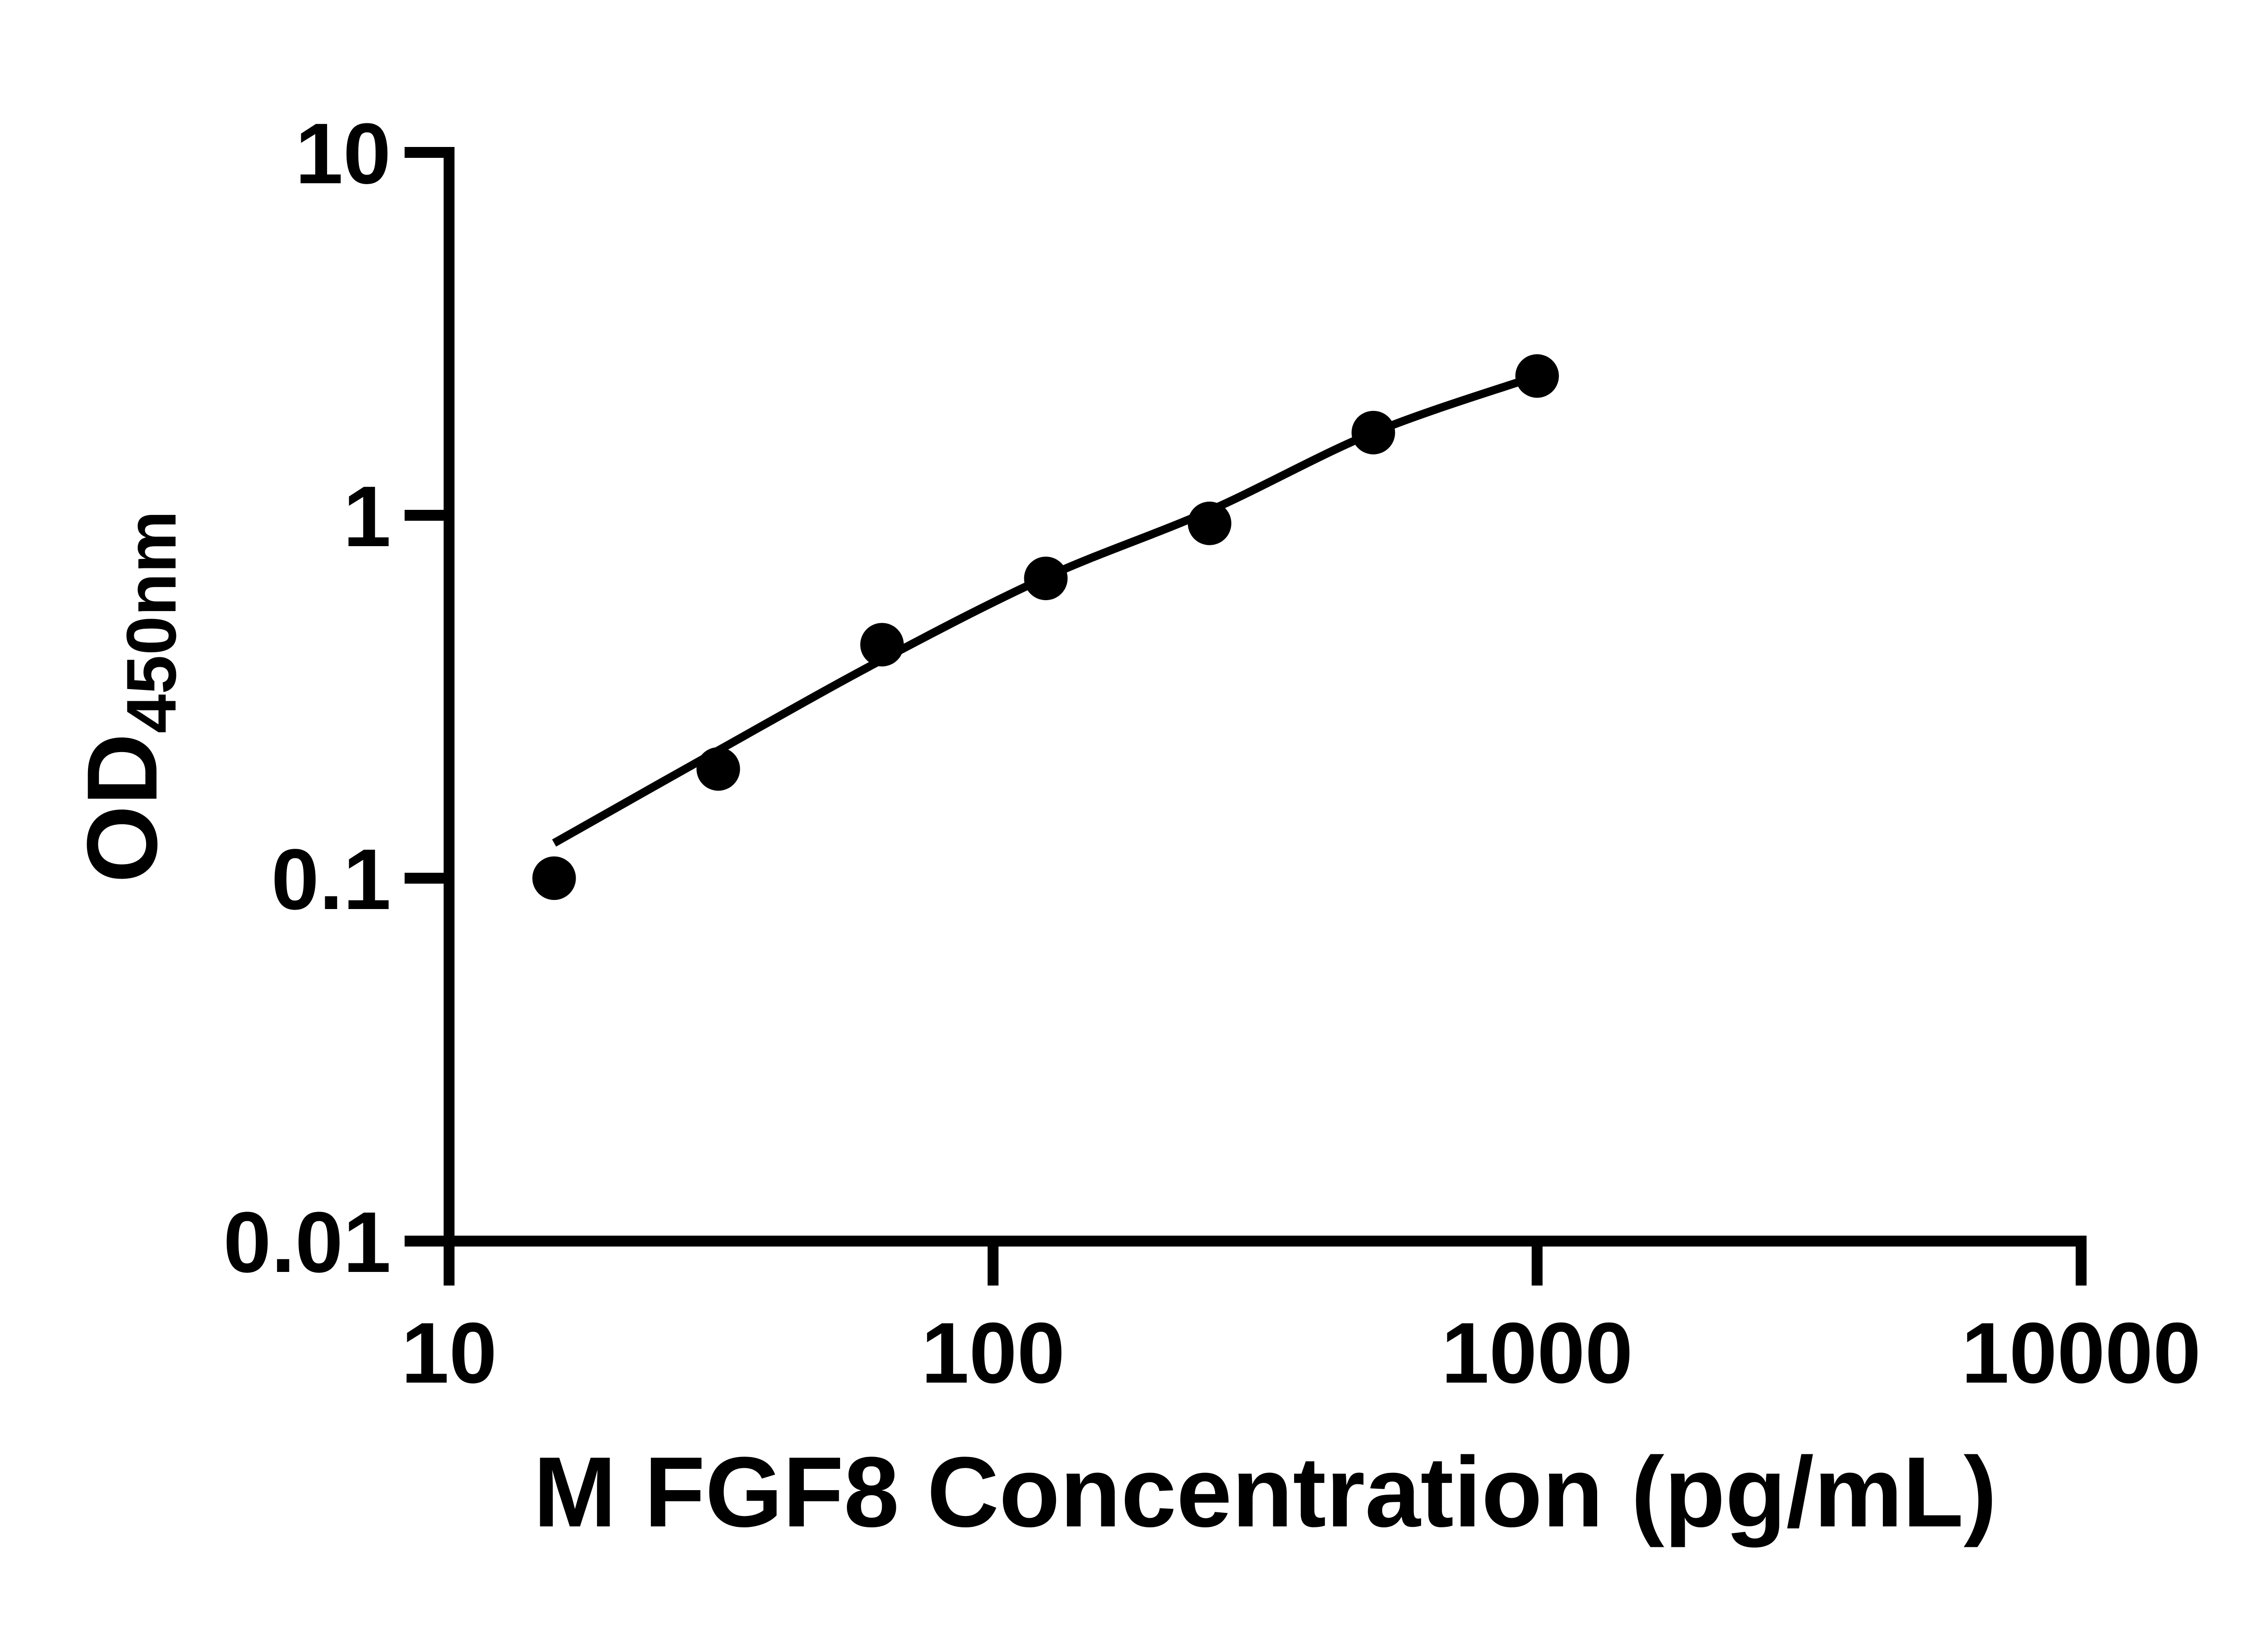  Describe the element at coordinates (122, 808) in the screenshot. I see `y-axis-title-main: OD` at that location.